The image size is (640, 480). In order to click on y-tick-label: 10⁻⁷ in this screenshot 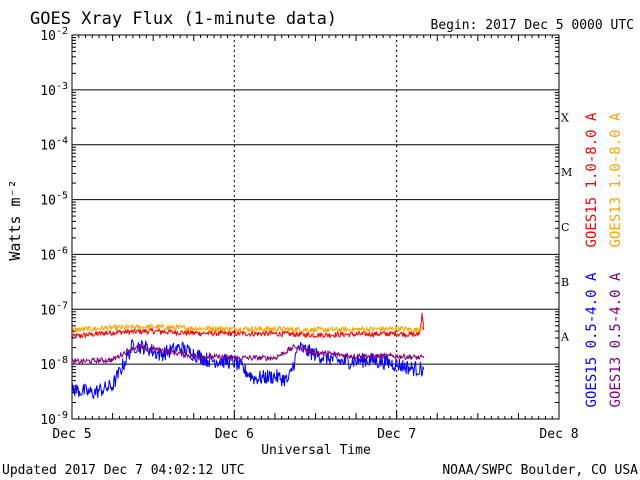, I will do `click(54, 309)`.